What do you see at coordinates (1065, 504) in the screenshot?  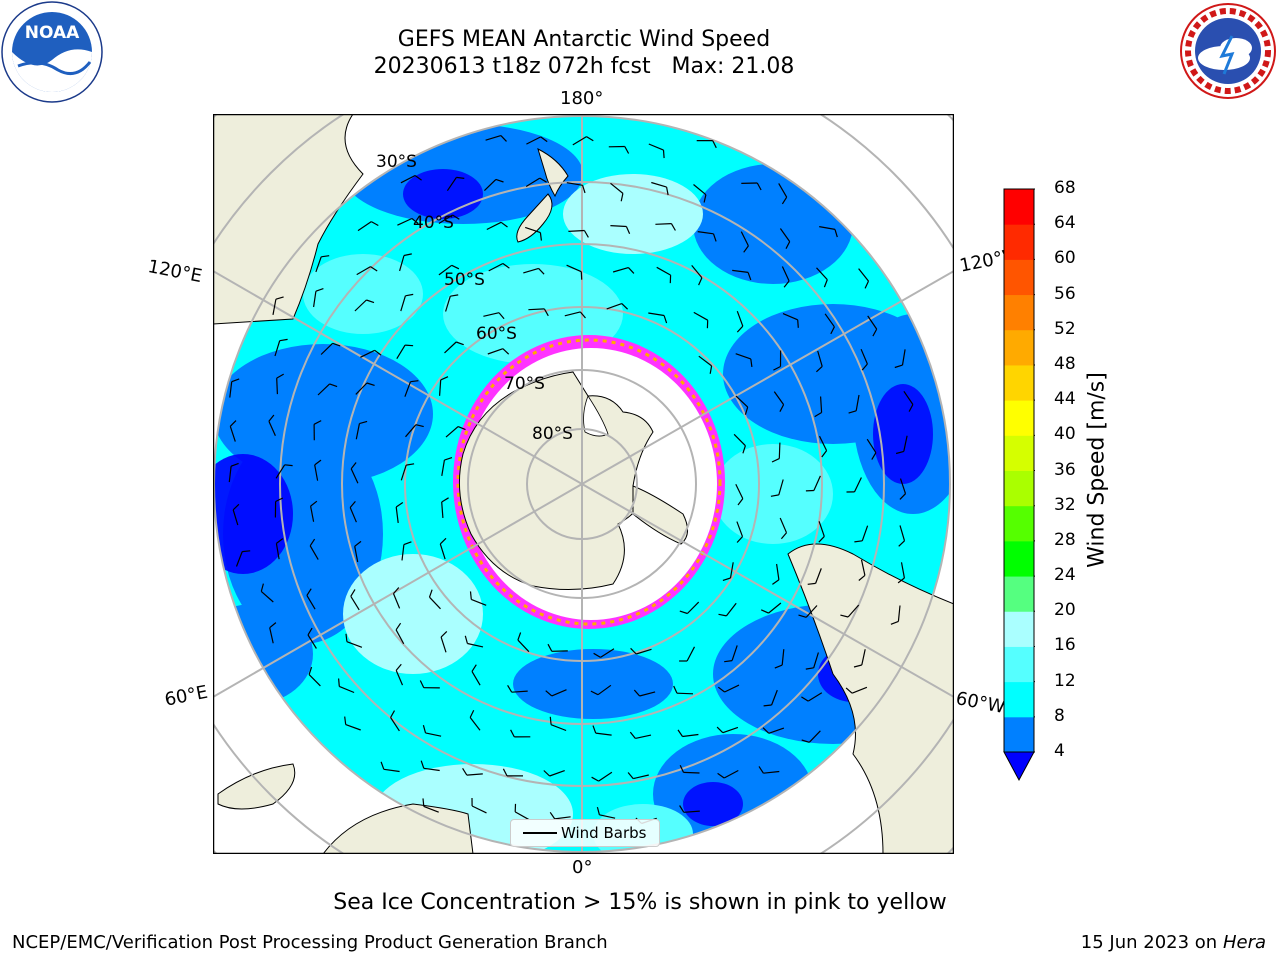 I see `colorbar-tick-label: 32` at bounding box center [1065, 504].